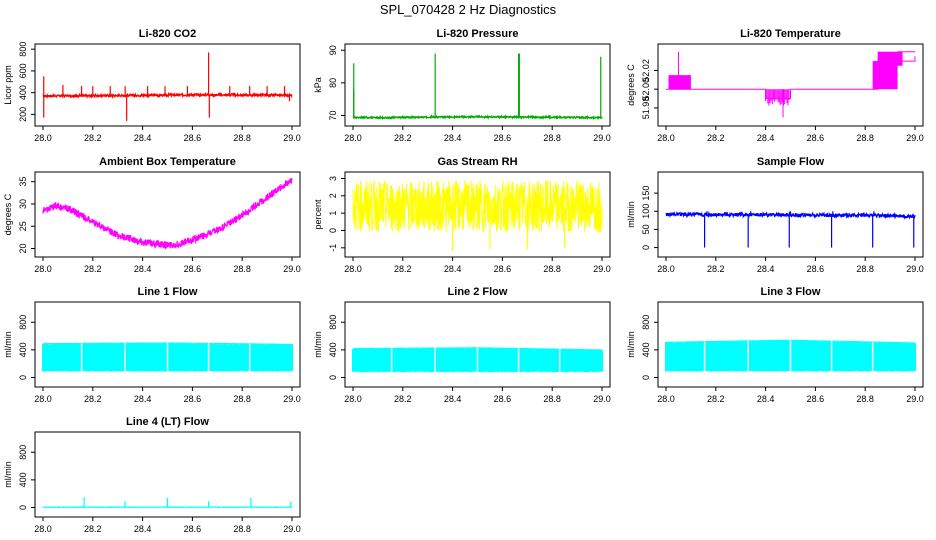  Describe the element at coordinates (478, 34) in the screenshot. I see `panel-title: Li-820 Pressure` at that location.